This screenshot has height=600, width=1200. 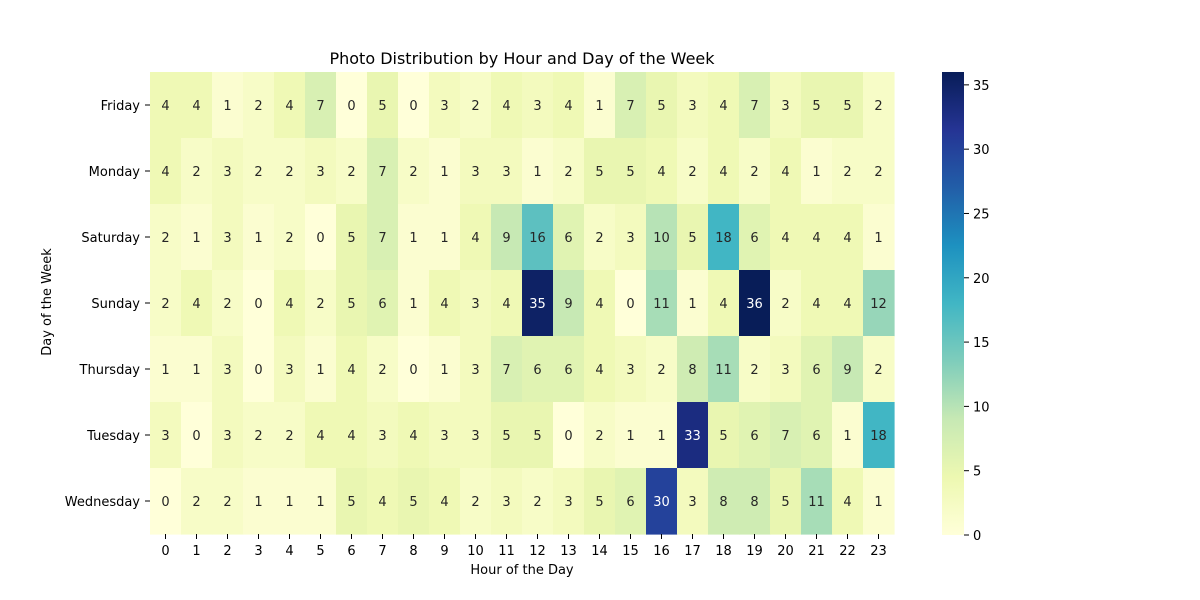 What do you see at coordinates (981, 150) in the screenshot?
I see `colorbar-tick-label: 30` at bounding box center [981, 150].